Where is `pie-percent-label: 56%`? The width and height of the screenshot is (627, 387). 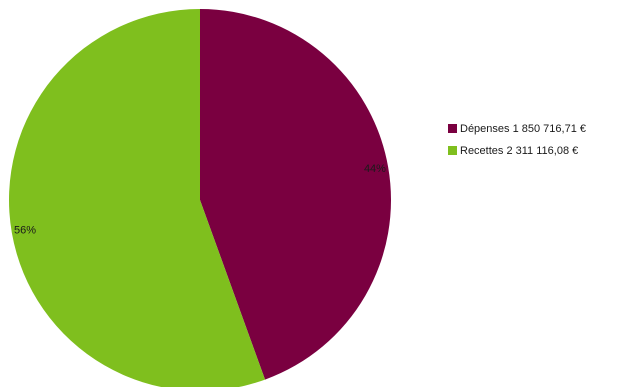 pie-percent-label: 56% is located at coordinates (25, 231).